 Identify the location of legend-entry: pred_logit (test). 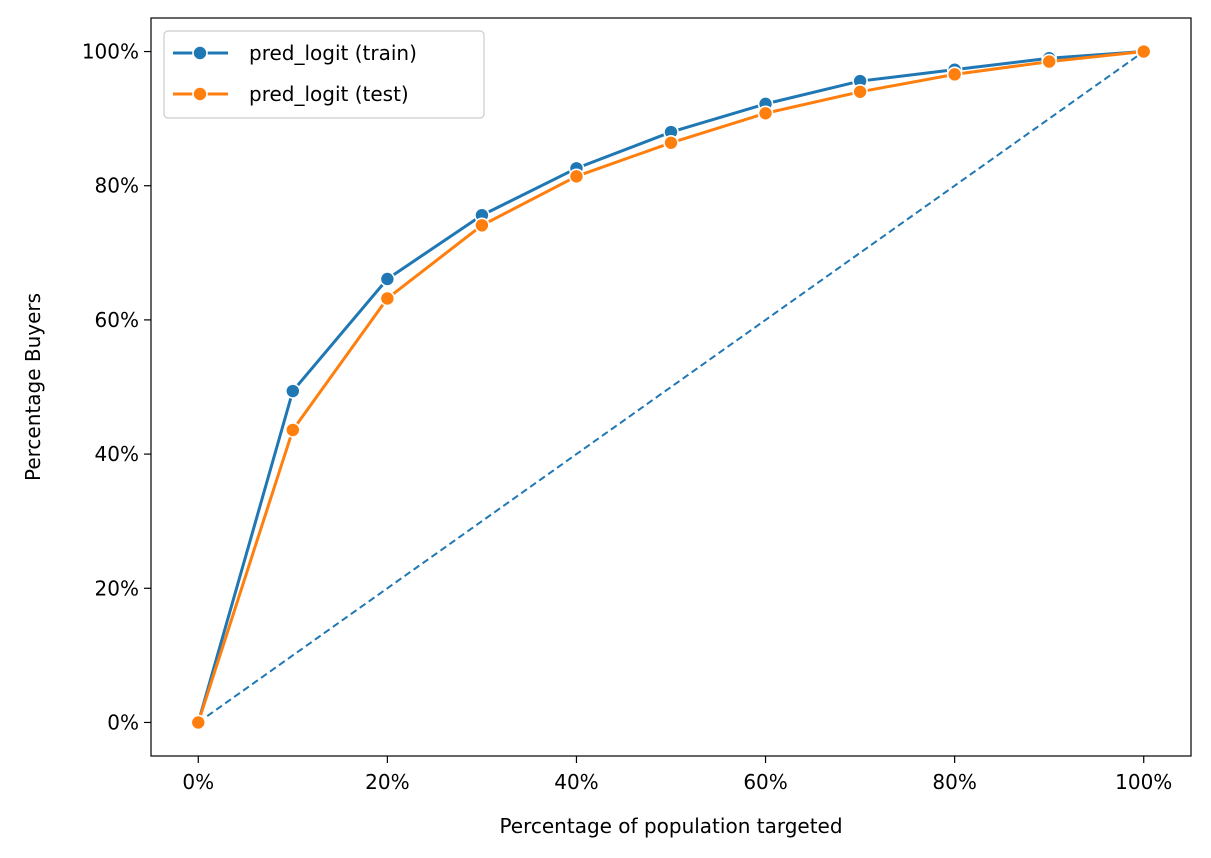
(291, 94).